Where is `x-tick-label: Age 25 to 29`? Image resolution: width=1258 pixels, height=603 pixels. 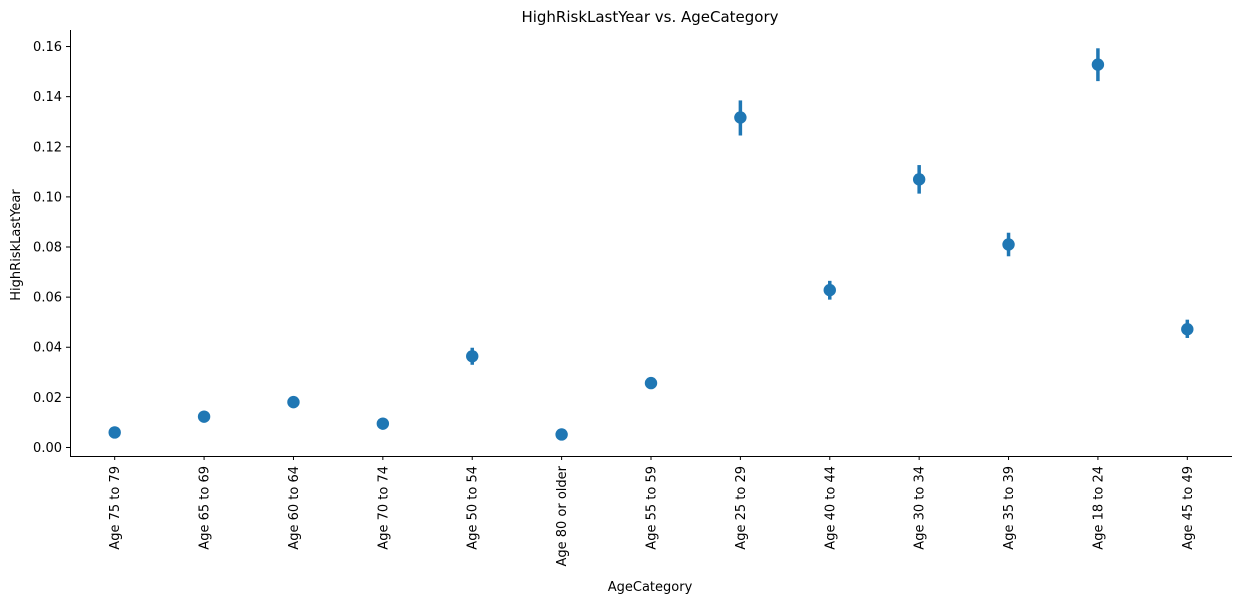 x-tick-label: Age 25 to 29 is located at coordinates (741, 508).